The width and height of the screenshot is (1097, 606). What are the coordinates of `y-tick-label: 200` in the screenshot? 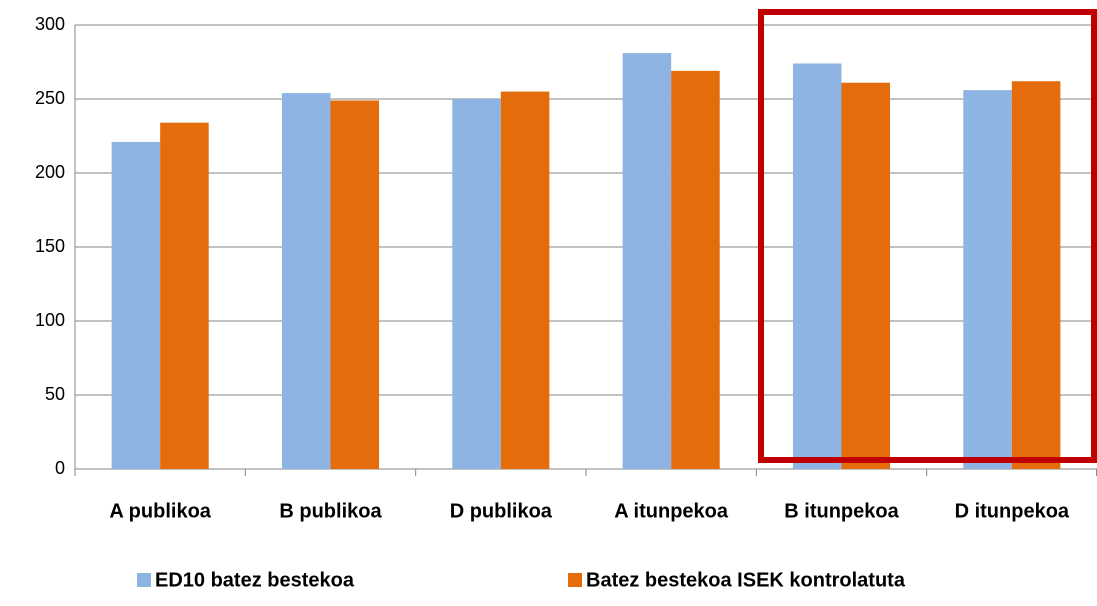 It's located at (50, 172).